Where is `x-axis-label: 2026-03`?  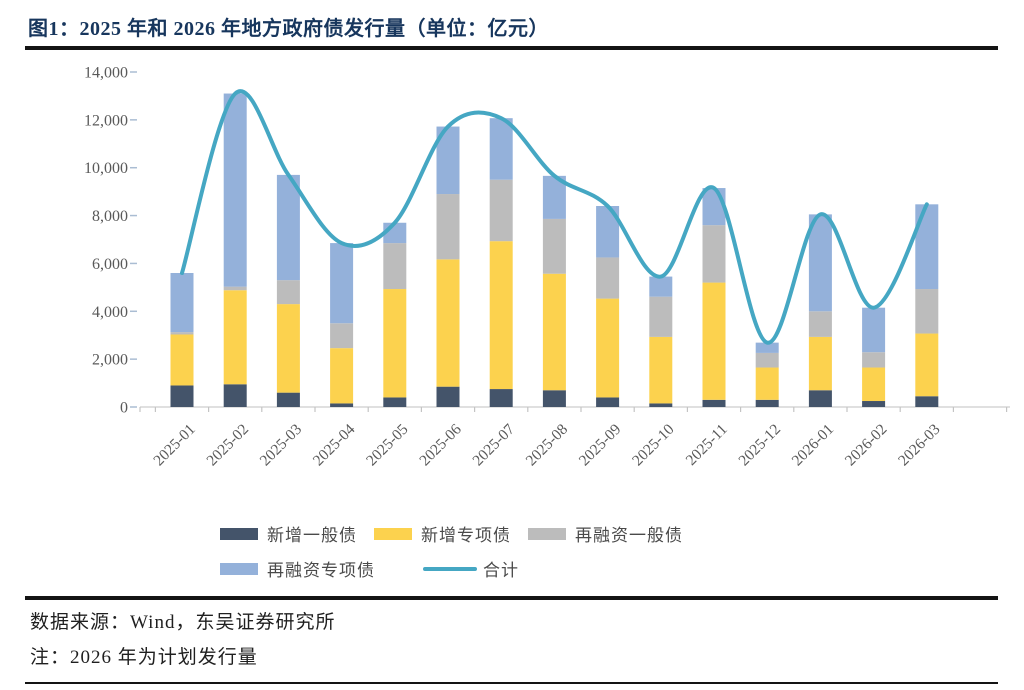
x-axis-label: 2026-03 is located at coordinates (919, 445).